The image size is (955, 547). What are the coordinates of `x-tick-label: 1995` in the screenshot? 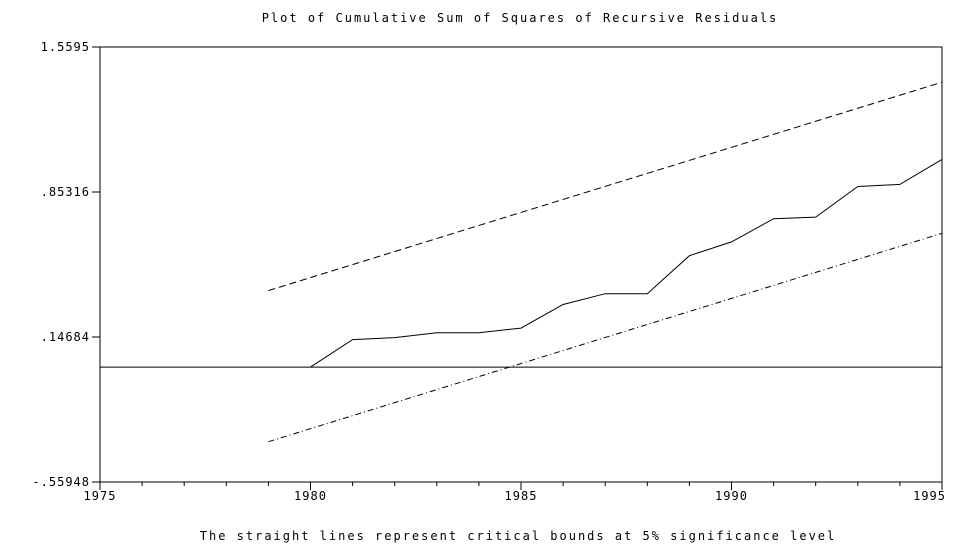 It's located at (929, 496).